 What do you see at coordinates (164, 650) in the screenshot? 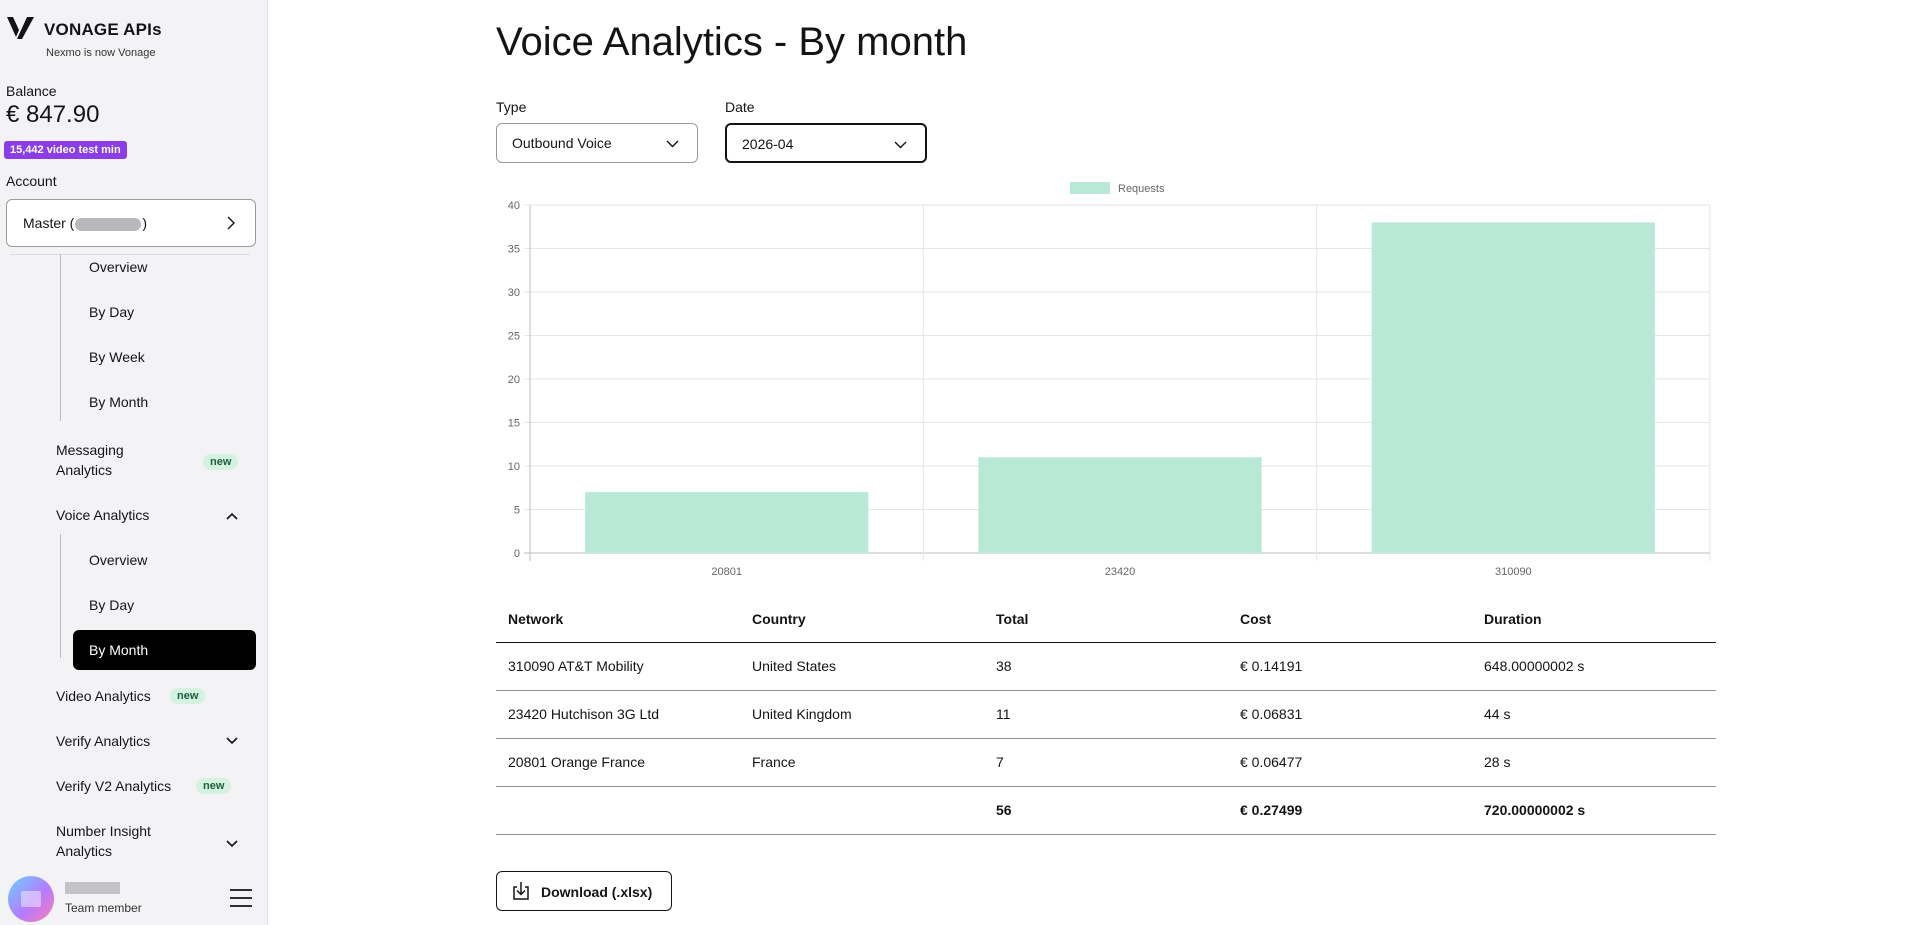
I see `sidebar-item-voice-by-month: By Month` at bounding box center [164, 650].